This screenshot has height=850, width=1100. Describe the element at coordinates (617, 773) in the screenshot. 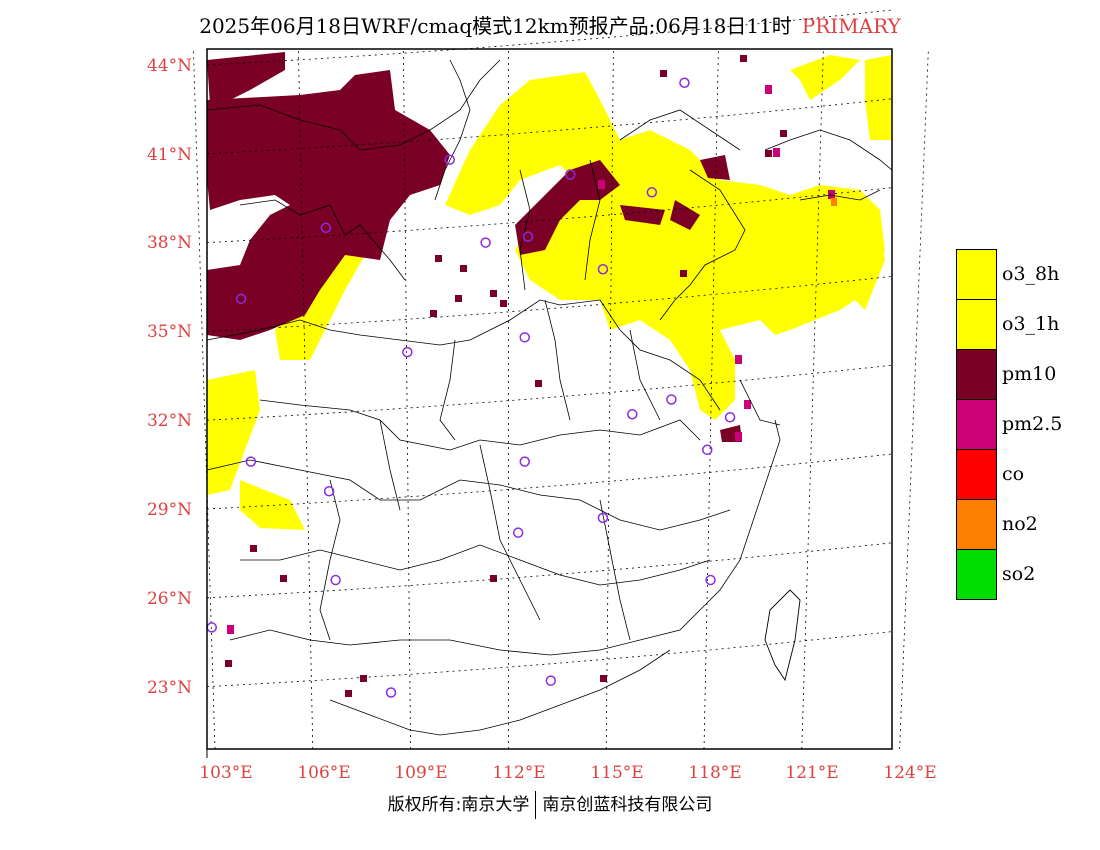

I see `lon-label-115: 115°E` at that location.